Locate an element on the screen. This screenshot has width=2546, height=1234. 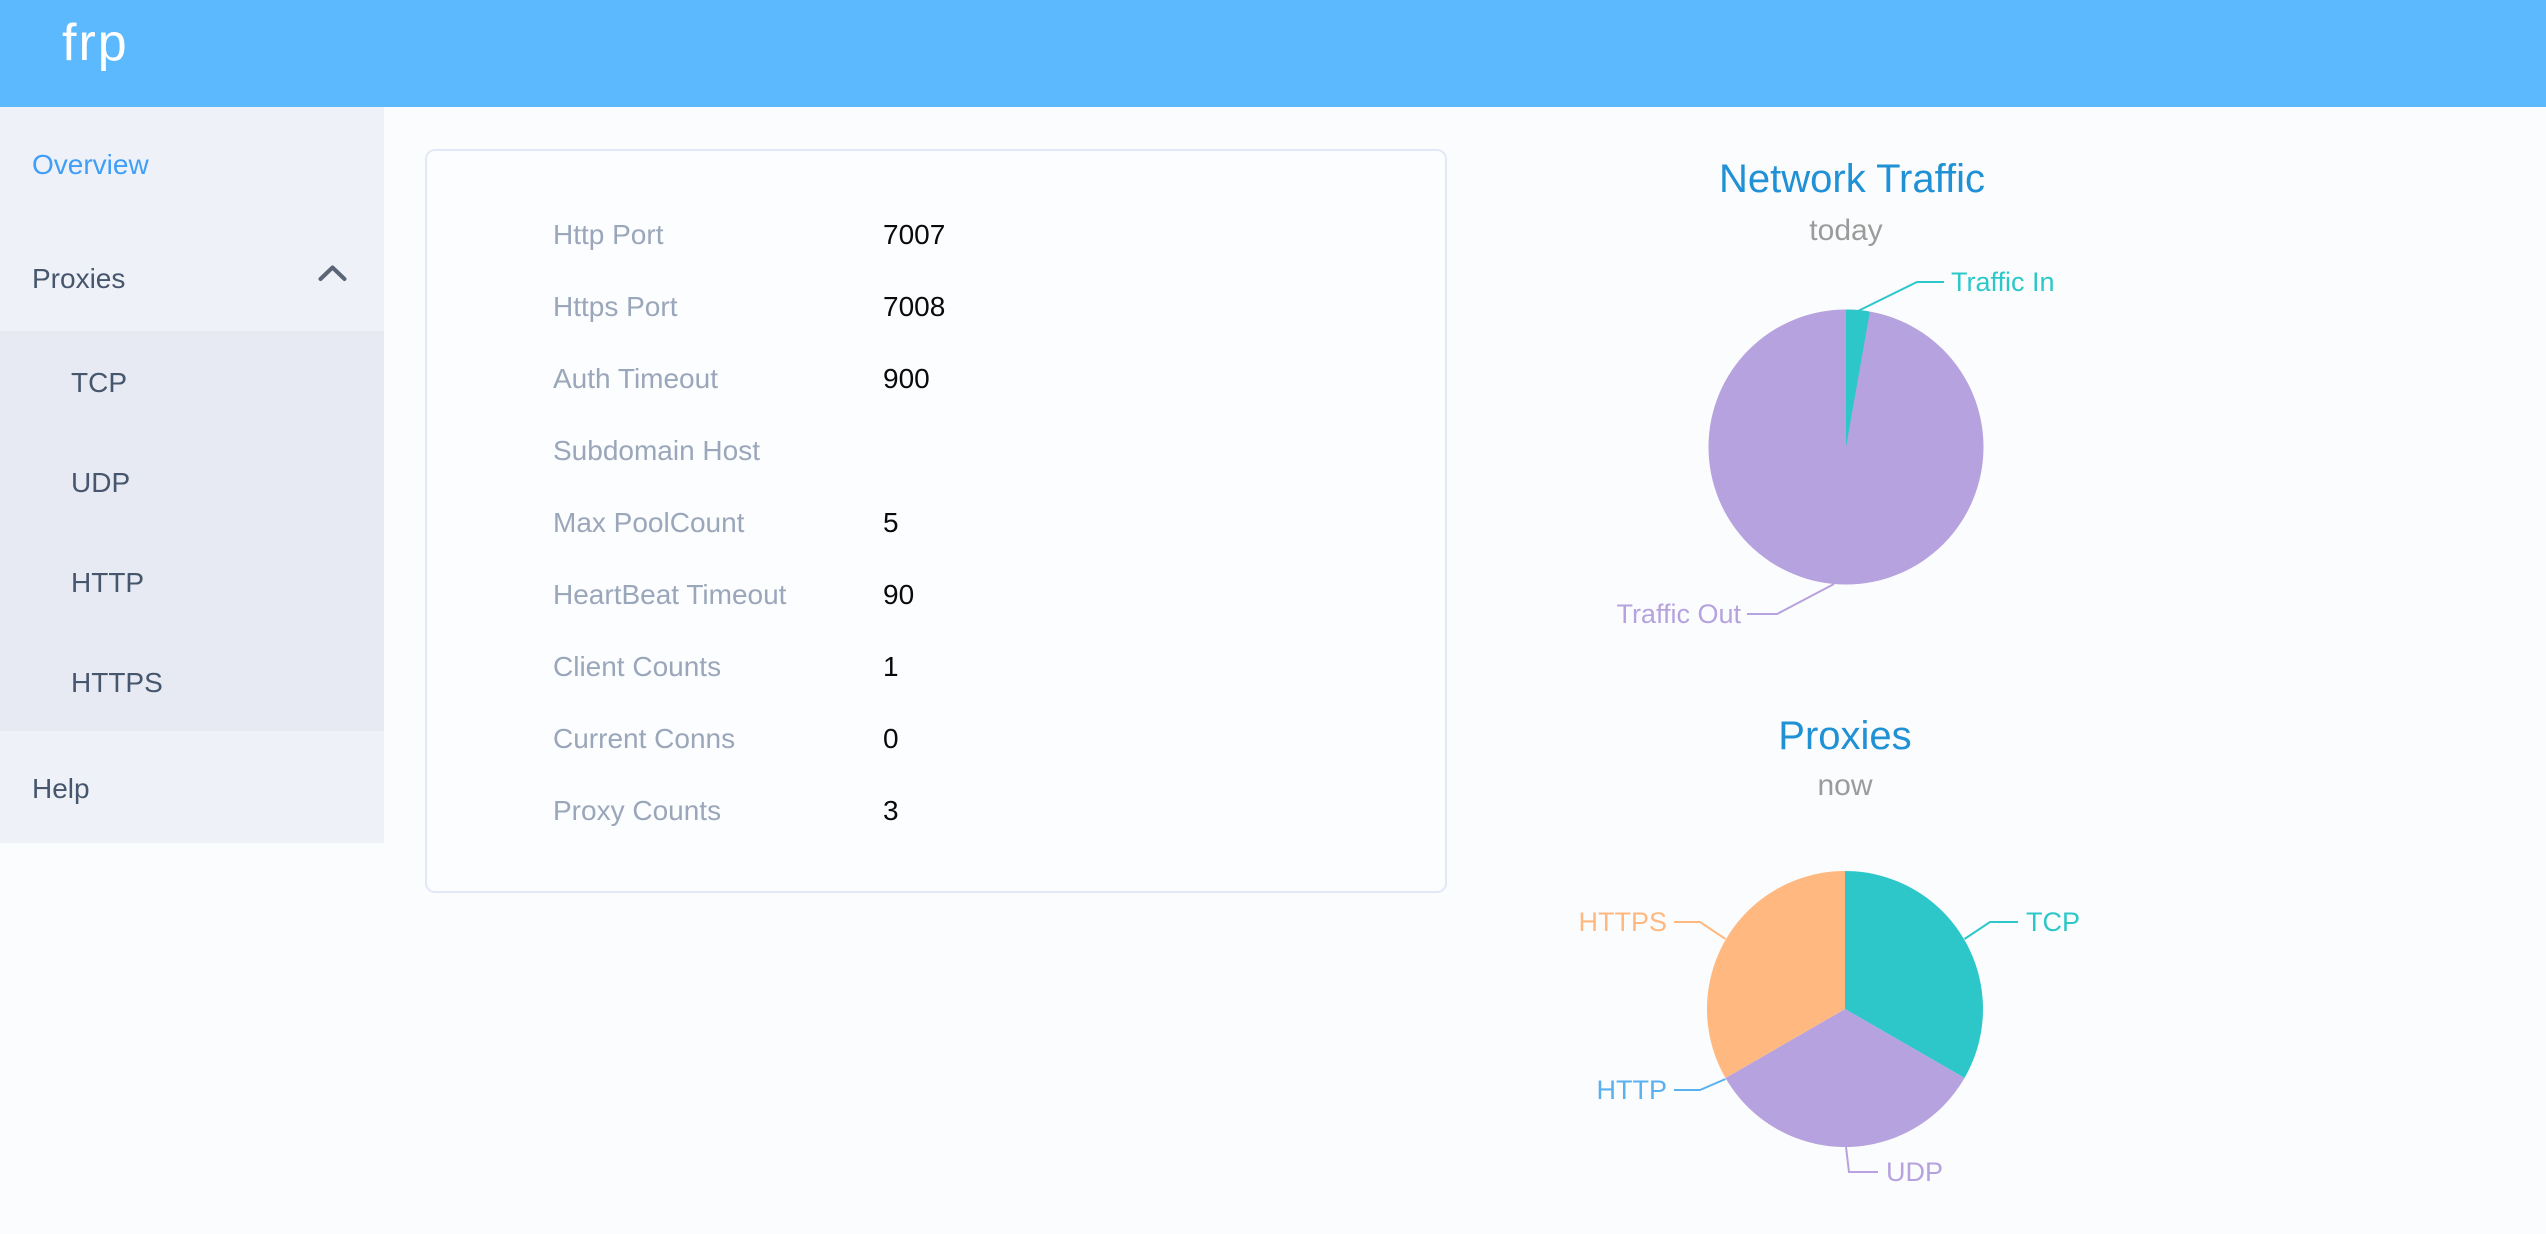
svg-text: Network Traffic is located at coordinates (1852, 179).